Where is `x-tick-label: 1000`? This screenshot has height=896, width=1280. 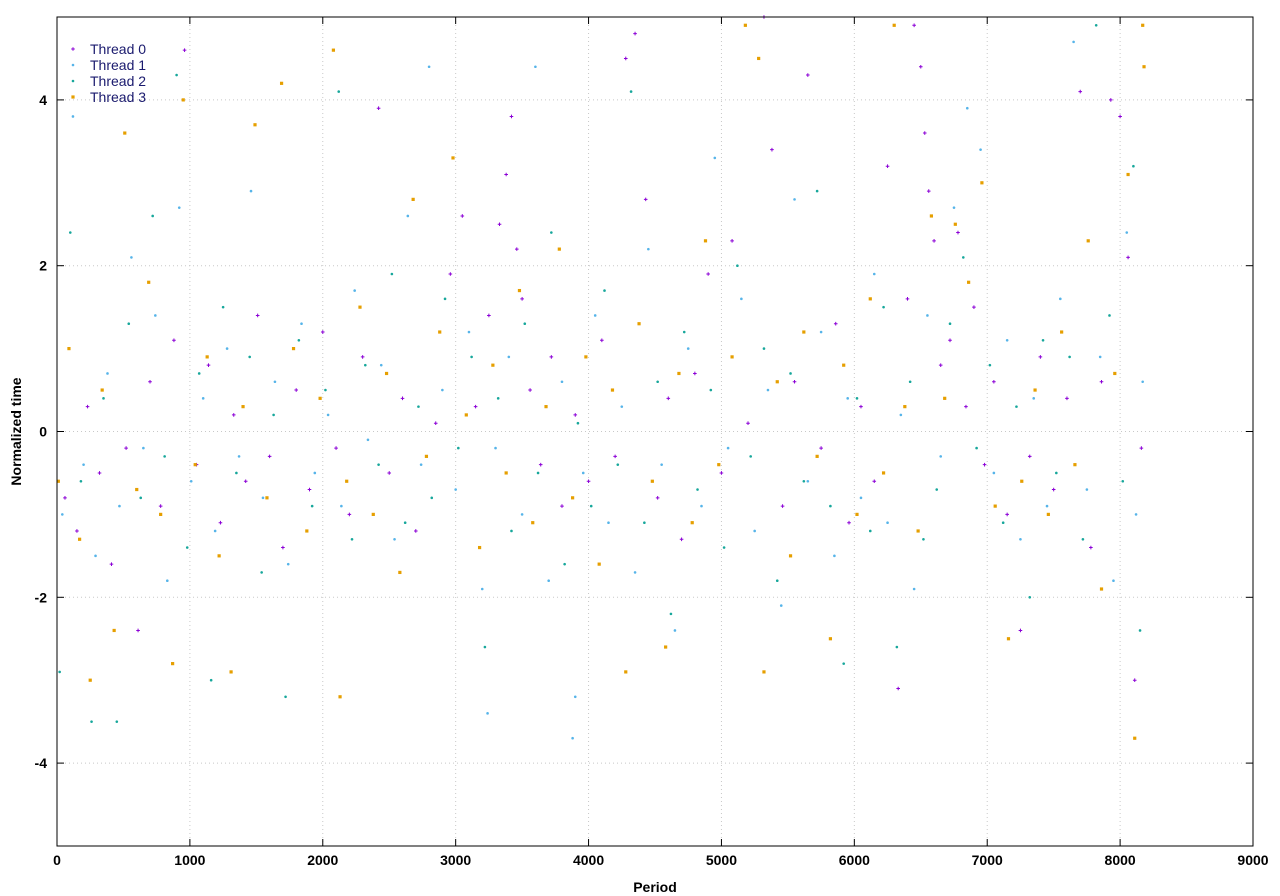 x-tick-label: 1000 is located at coordinates (189, 860).